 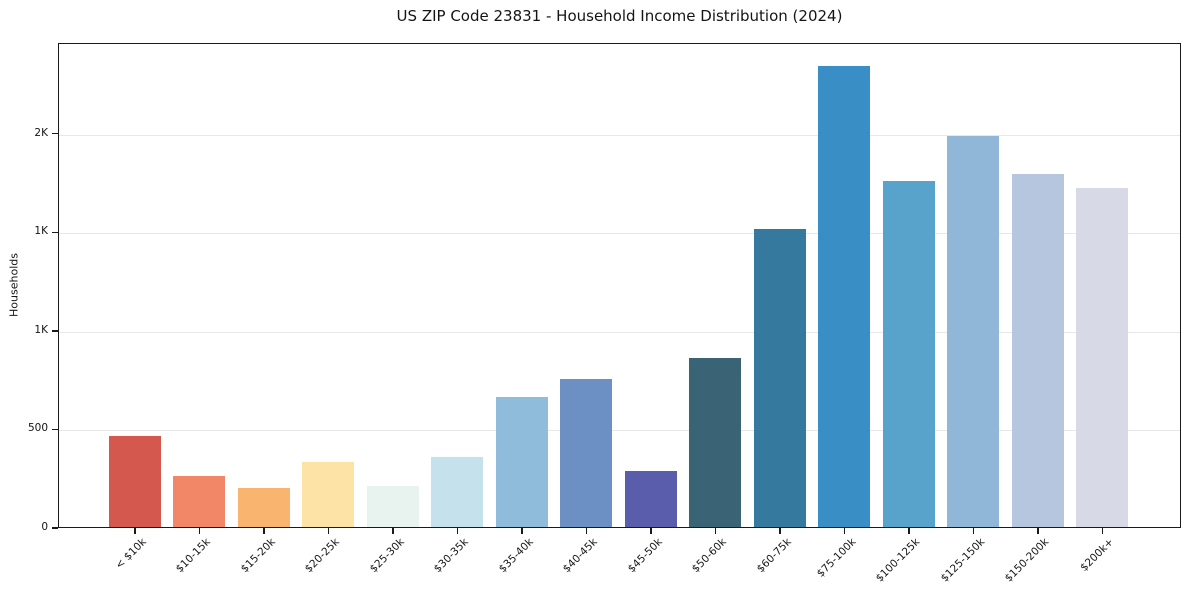 I want to click on x-tick-$60-75k, so click(x=780, y=531).